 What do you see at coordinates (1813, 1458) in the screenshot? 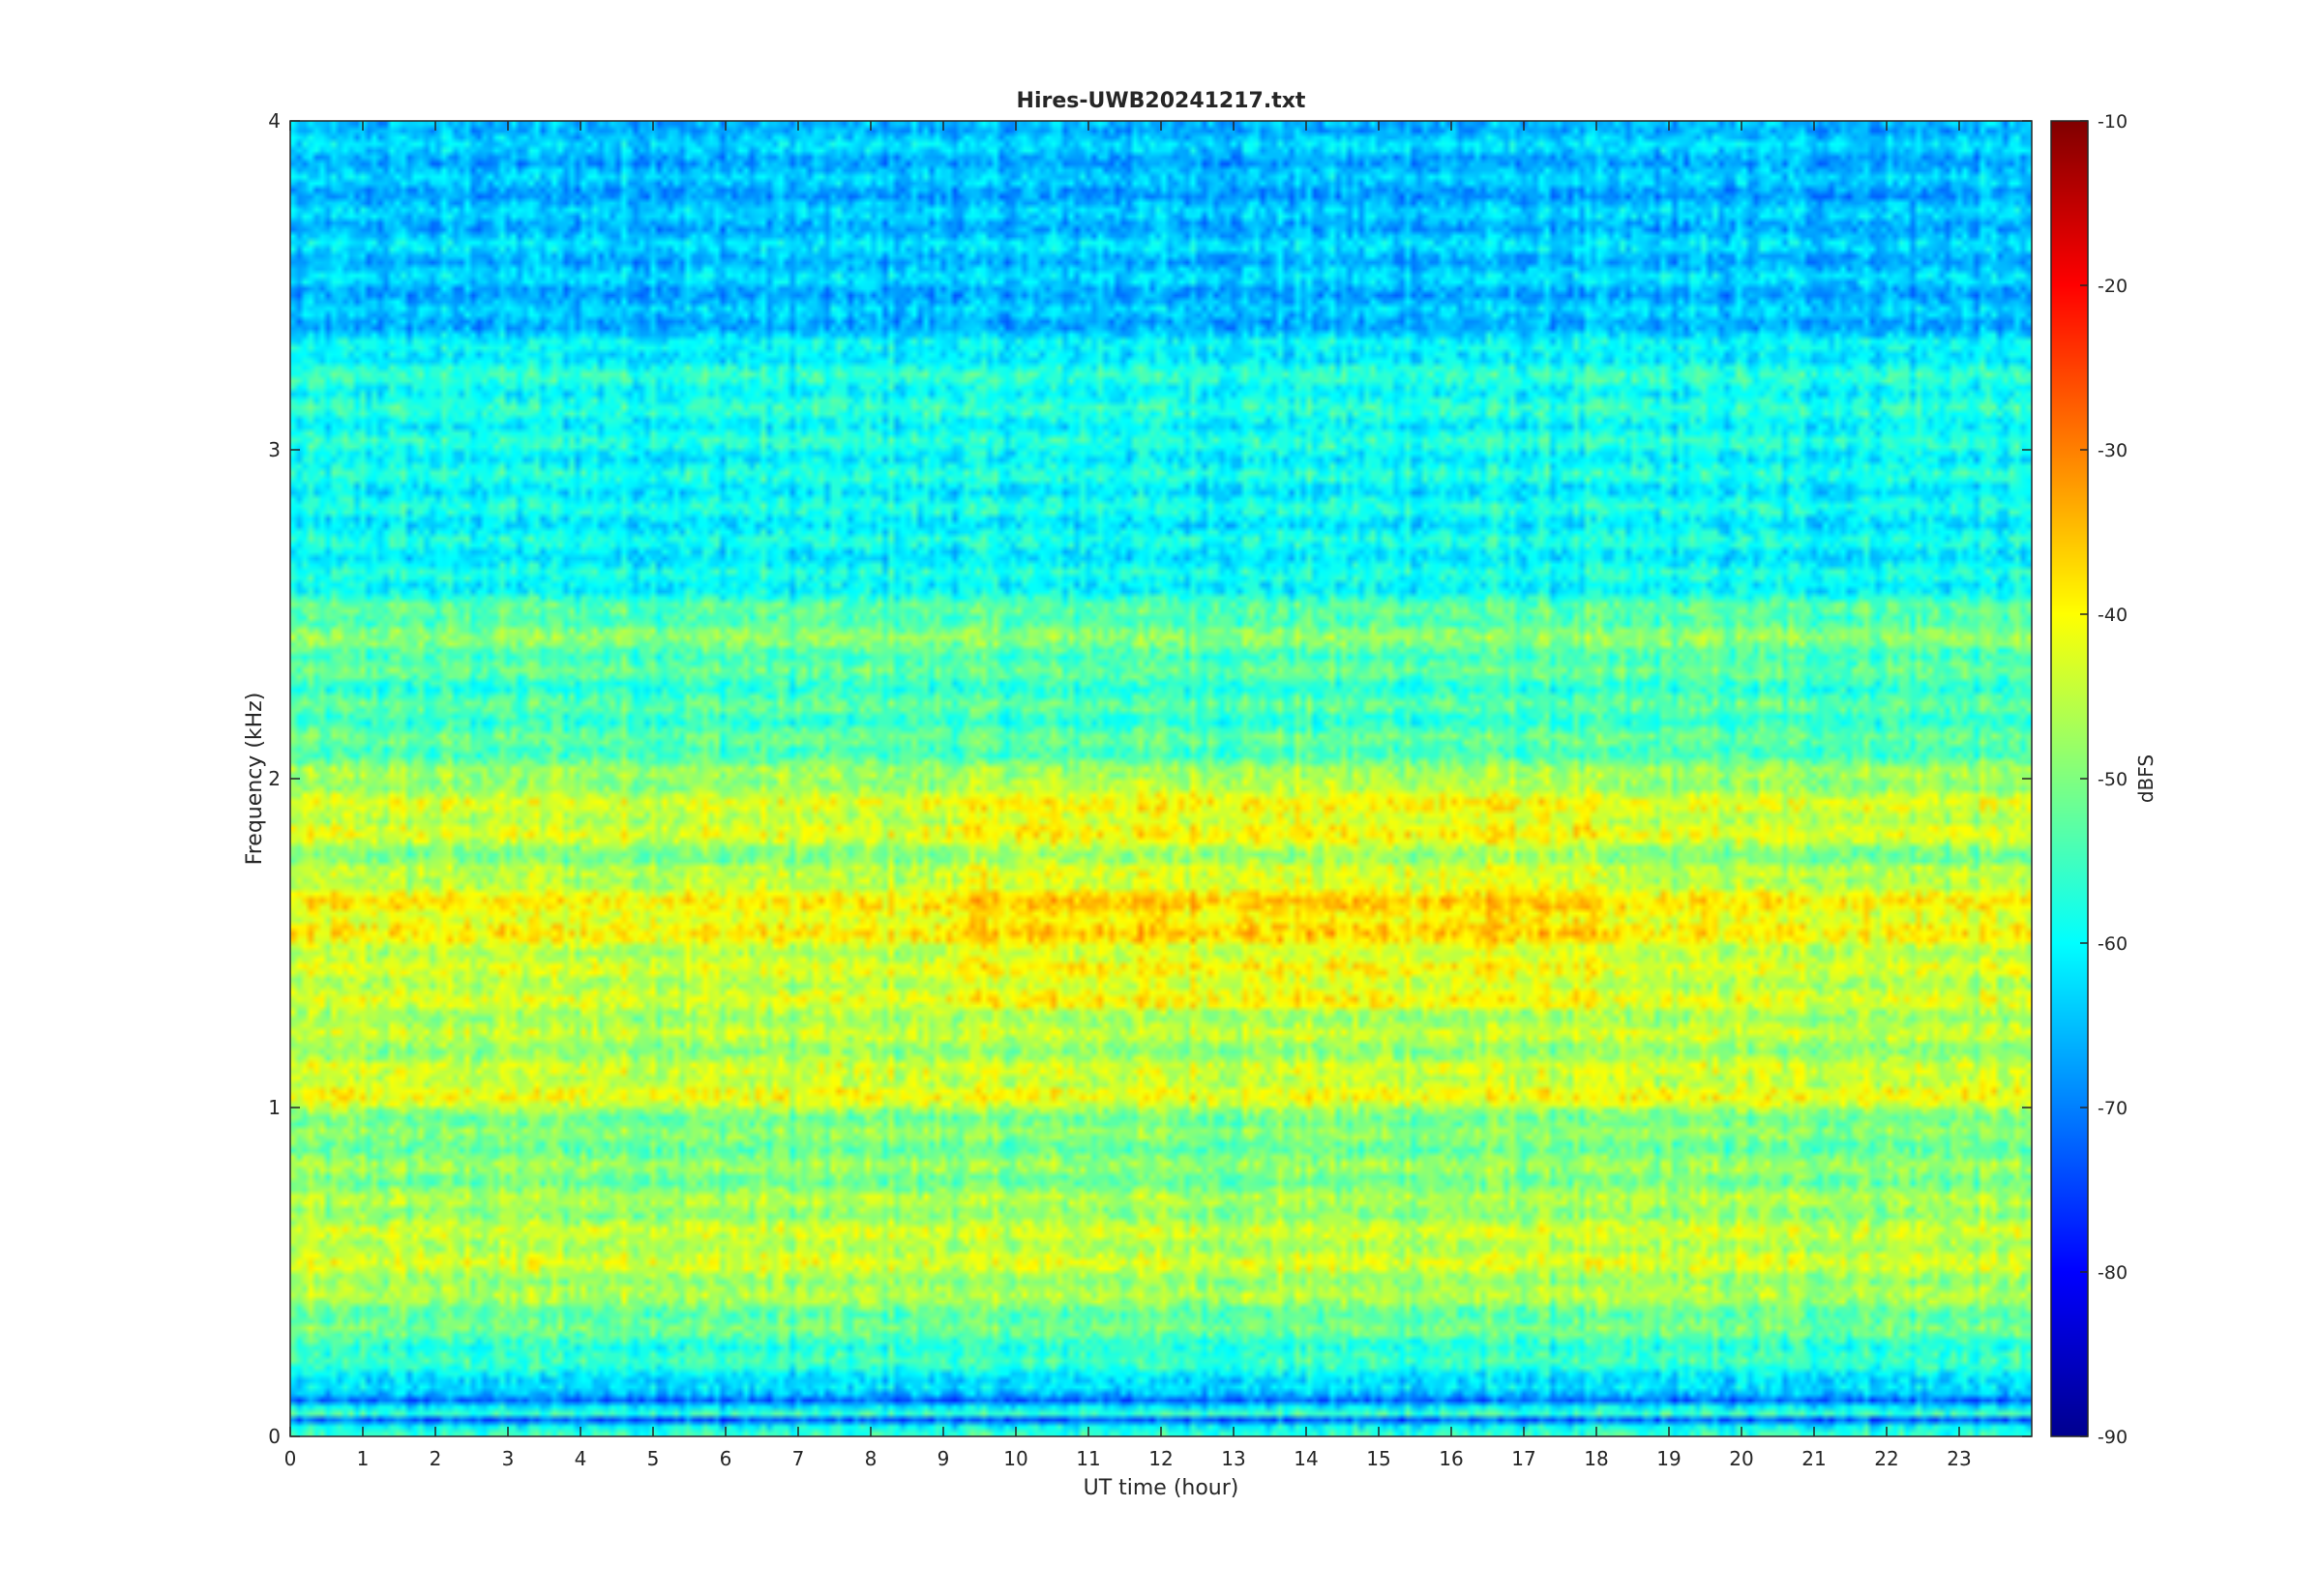
I see `x-tick-label: 21` at bounding box center [1813, 1458].